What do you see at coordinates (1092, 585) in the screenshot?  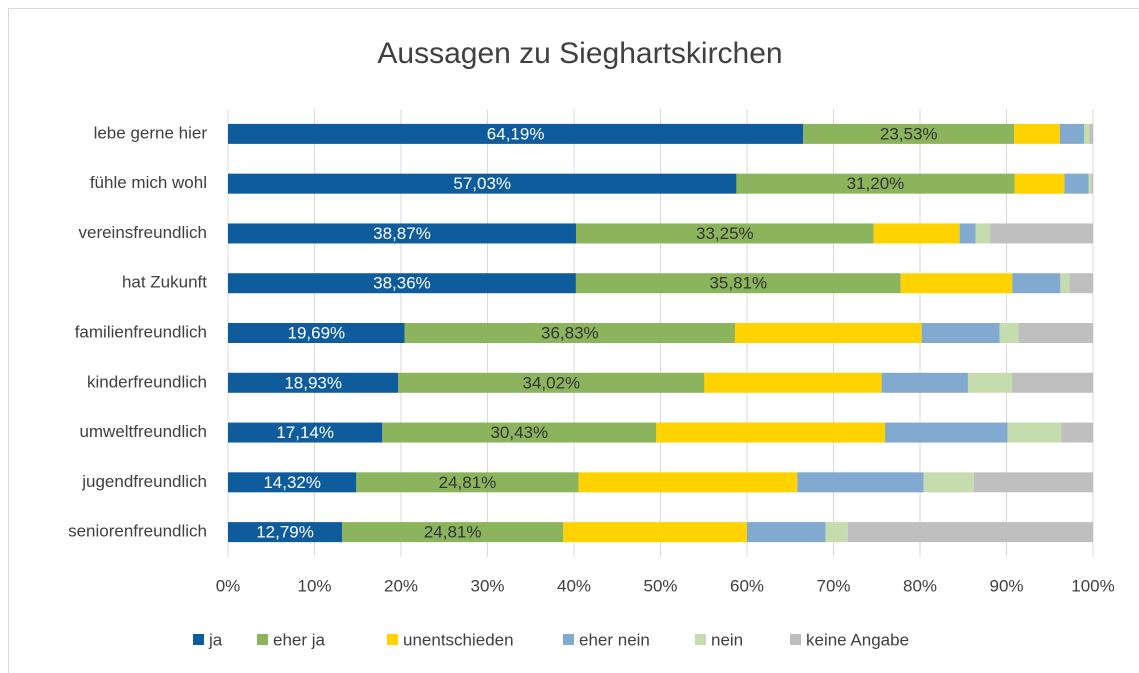 I see `x-tick-label: 100%` at bounding box center [1092, 585].